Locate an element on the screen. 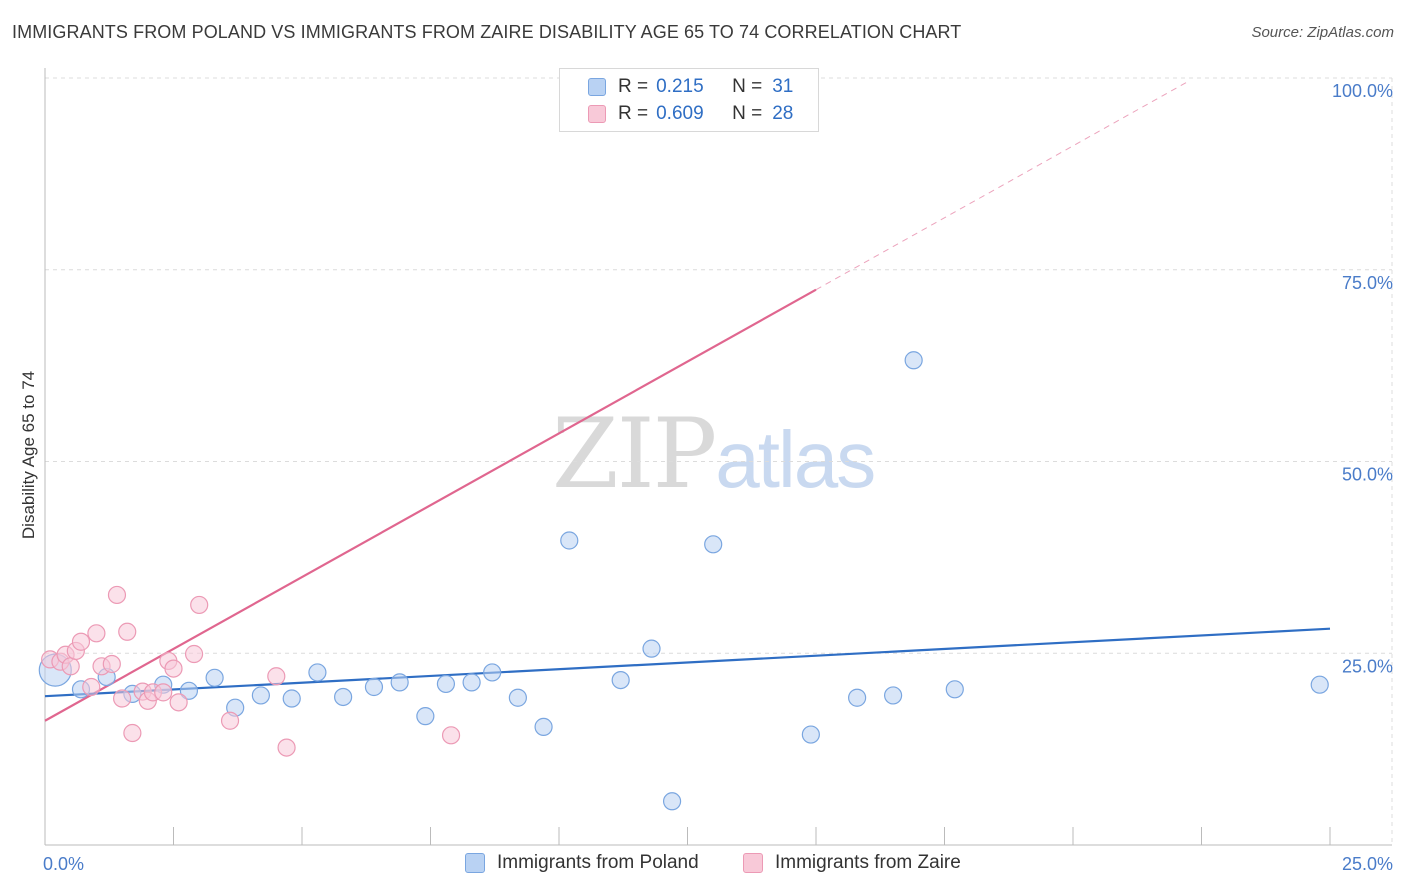 The image size is (1406, 892). watermark-zip: ZIP is located at coordinates (634, 454).